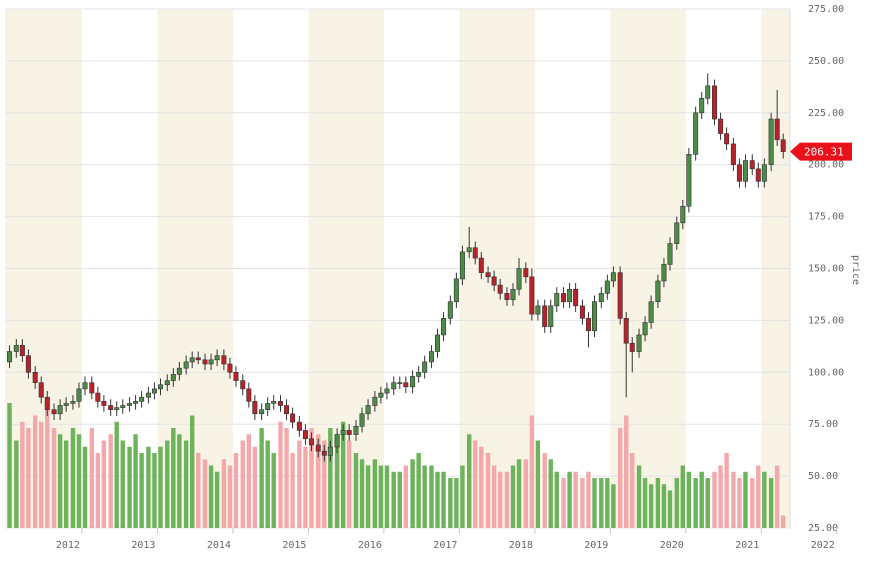 The image size is (870, 563). Describe the element at coordinates (143, 545) in the screenshot. I see `x-tick-label: 2013` at that location.